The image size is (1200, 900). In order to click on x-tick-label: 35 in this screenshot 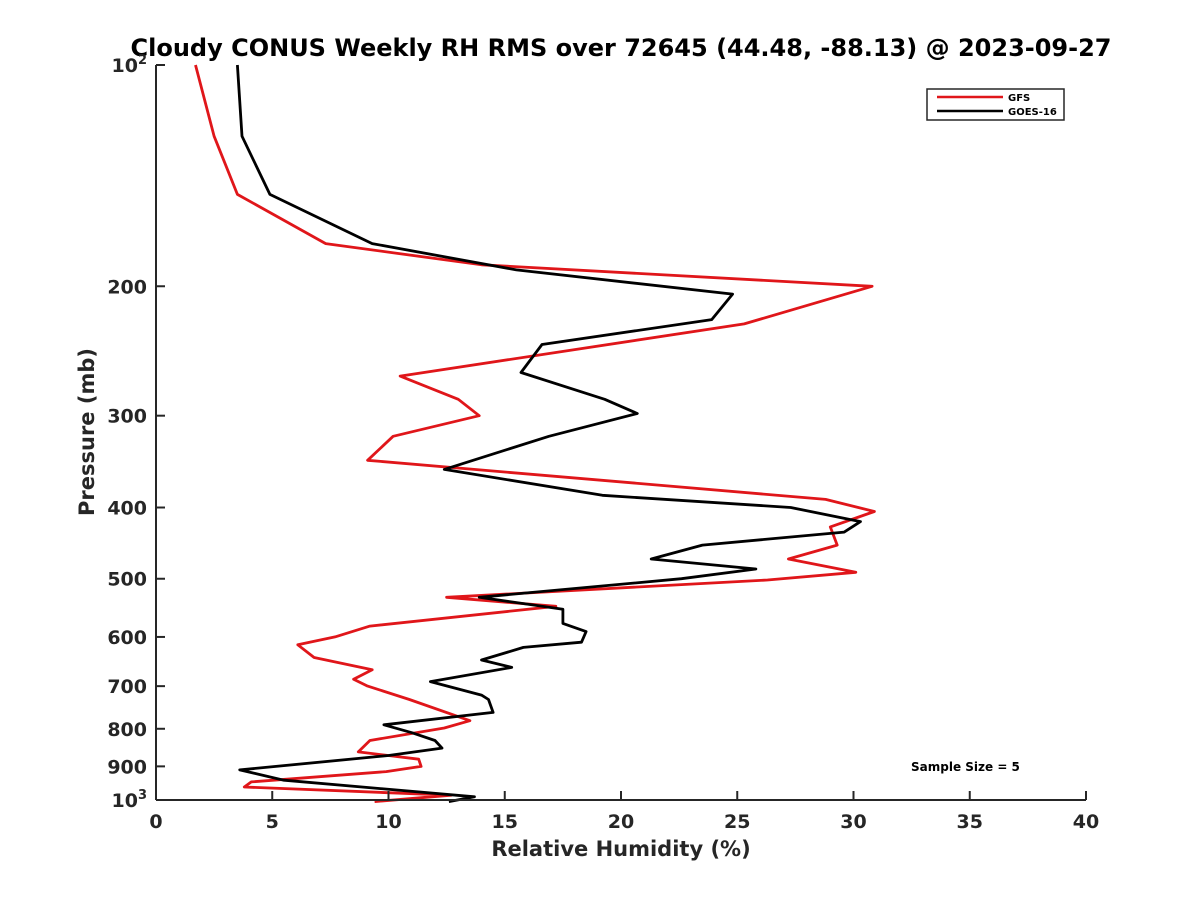, I will do `click(970, 822)`.